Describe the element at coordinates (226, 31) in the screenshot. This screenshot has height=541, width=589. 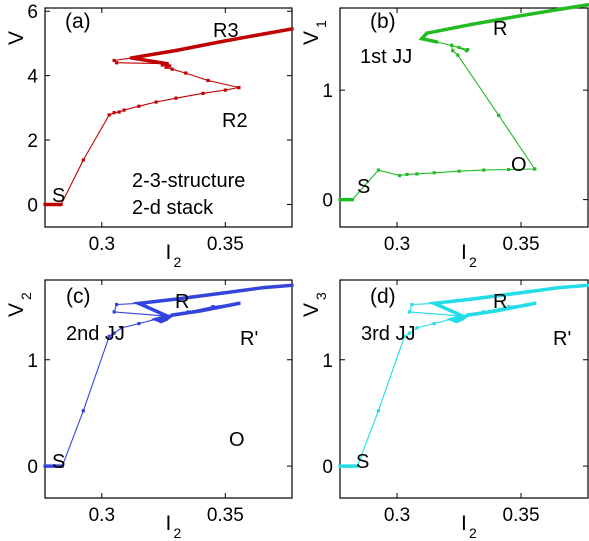
I see `annotation: R3` at that location.